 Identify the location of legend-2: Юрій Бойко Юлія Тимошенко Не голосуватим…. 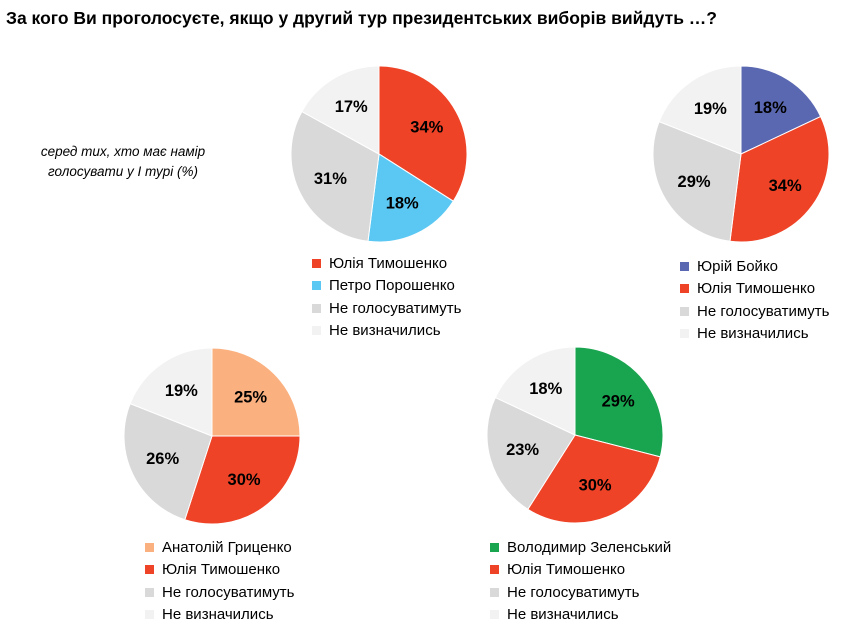
(755, 300).